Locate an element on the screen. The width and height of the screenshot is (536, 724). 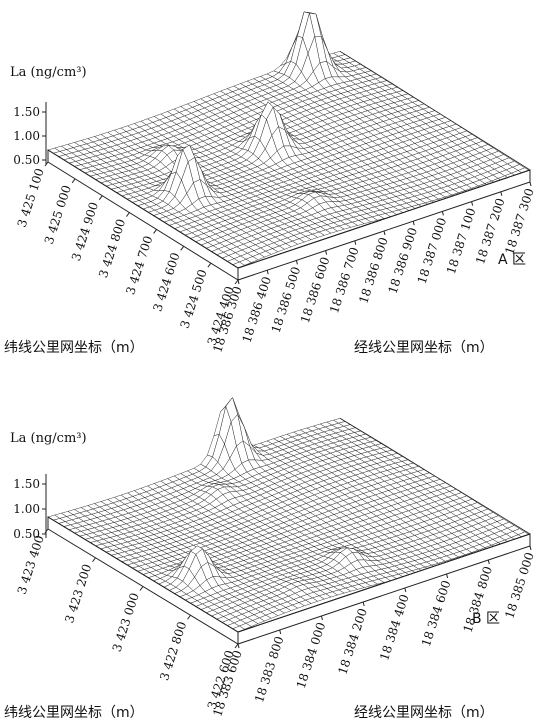
lat-tick-label: 3 425 000 is located at coordinates (58, 214).